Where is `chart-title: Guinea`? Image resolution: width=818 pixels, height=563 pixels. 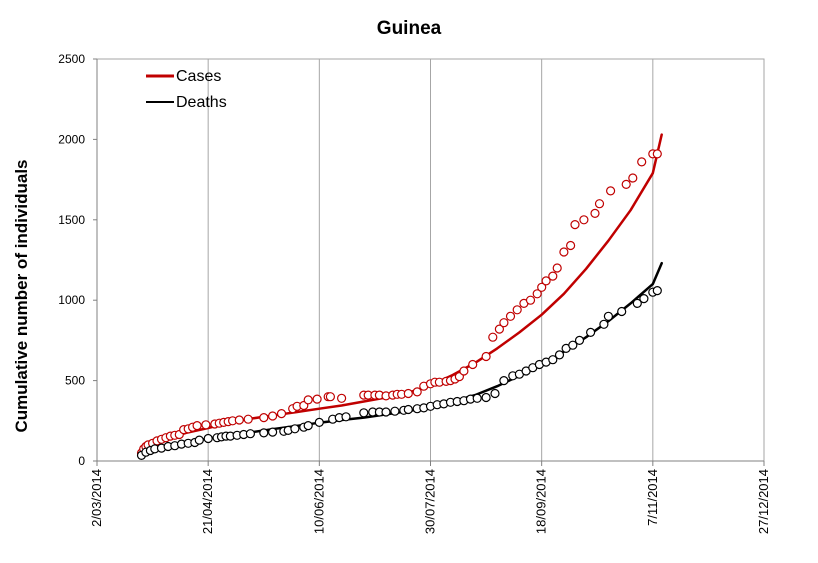 chart-title: Guinea is located at coordinates (409, 28).